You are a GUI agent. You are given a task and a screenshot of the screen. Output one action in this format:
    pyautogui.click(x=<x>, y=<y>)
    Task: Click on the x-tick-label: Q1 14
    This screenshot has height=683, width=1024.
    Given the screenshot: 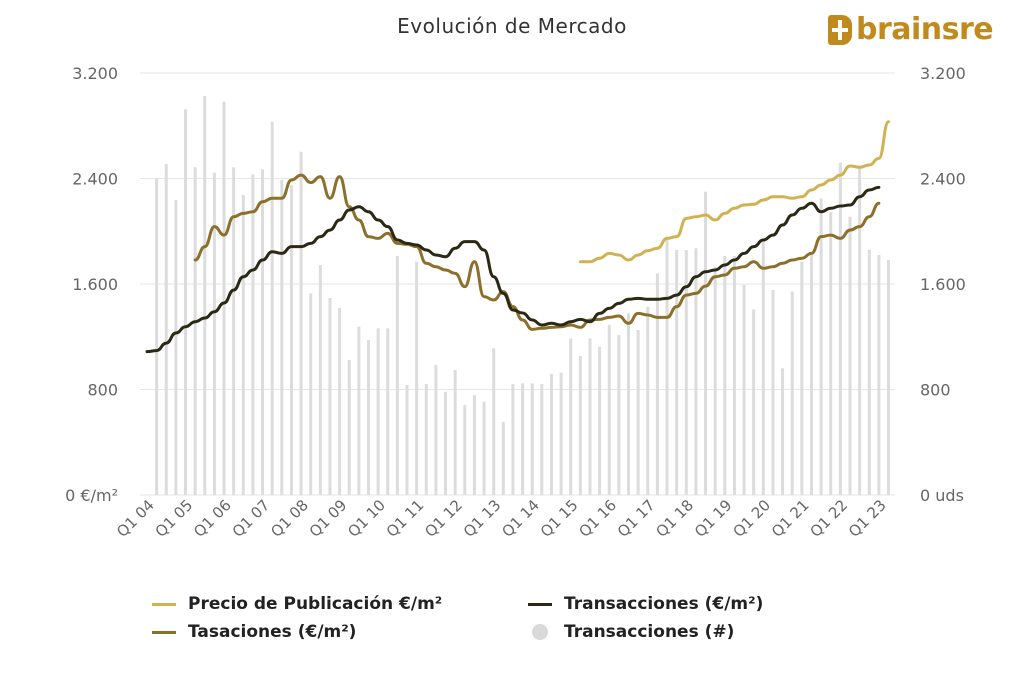 What is the action you would take?
    pyautogui.click(x=520, y=518)
    